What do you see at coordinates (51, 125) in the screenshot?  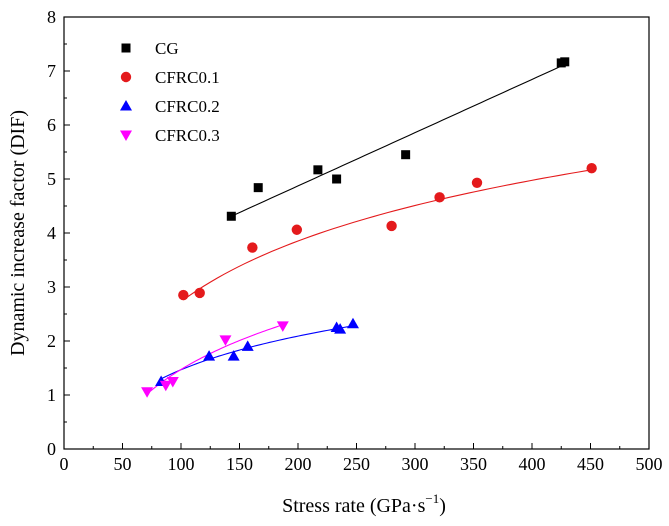 I see `y-tick-label: 6` at bounding box center [51, 125].